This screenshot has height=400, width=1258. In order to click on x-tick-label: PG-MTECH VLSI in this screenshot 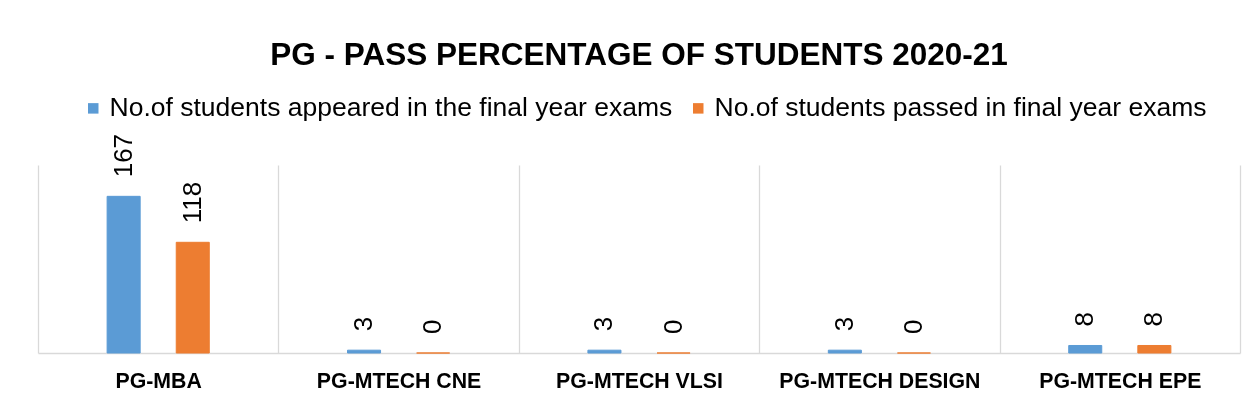, I will do `click(639, 380)`.